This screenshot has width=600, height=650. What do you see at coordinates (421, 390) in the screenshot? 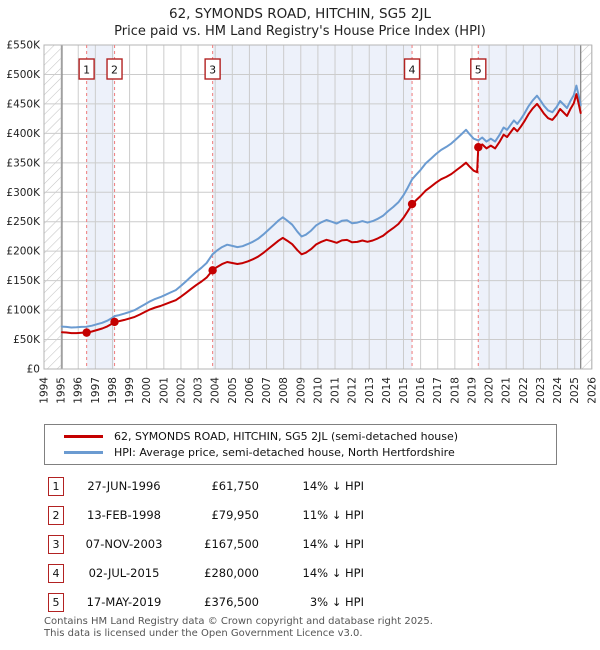
I see `x-axis-tick-label: 2016` at bounding box center [421, 390].